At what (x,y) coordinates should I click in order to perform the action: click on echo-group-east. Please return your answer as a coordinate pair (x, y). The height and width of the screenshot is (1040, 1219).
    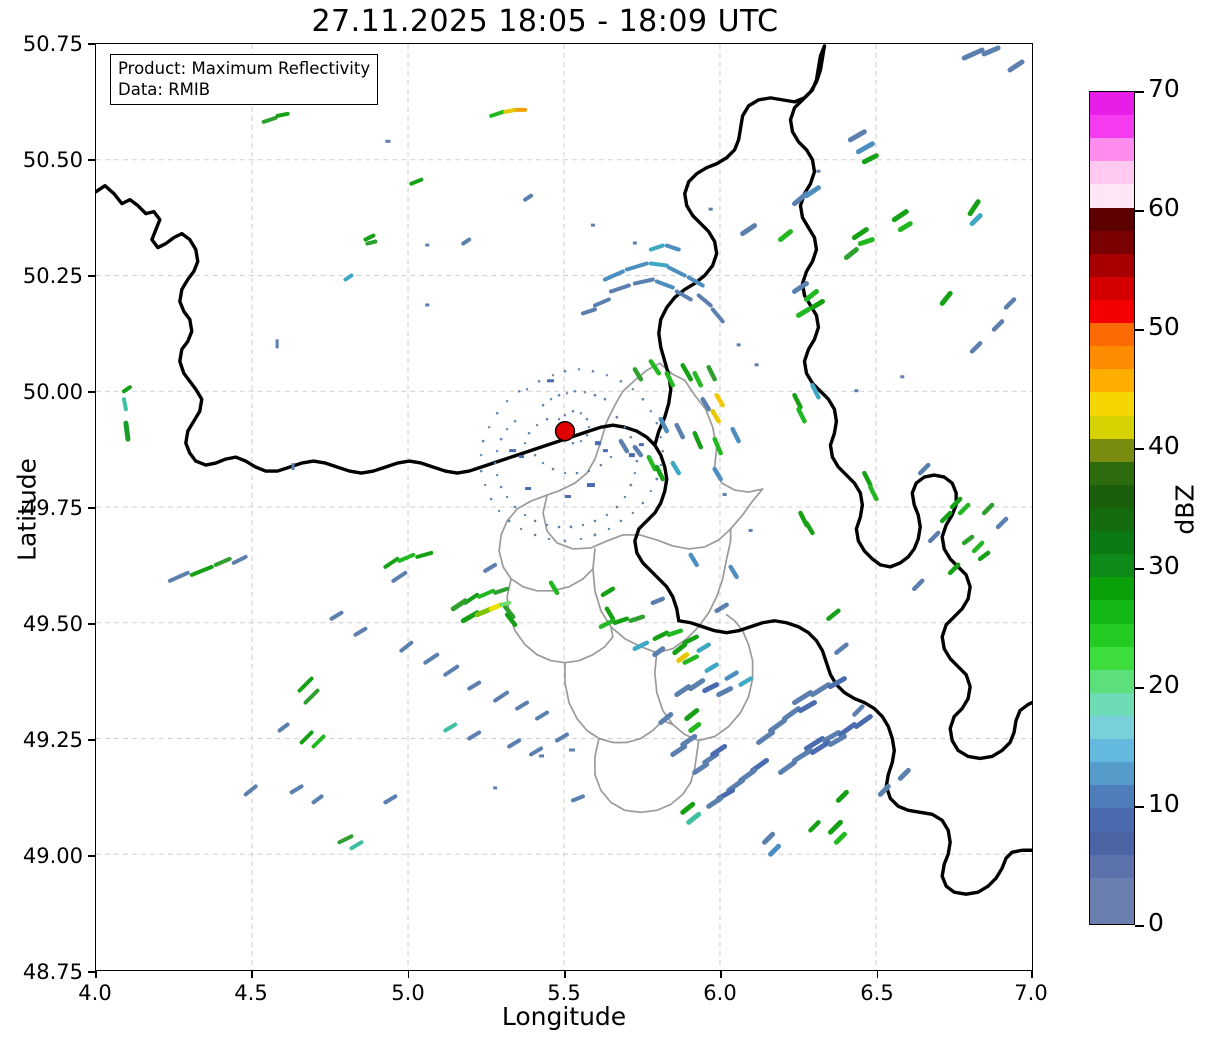
    Looking at the image, I should click on (912, 565).